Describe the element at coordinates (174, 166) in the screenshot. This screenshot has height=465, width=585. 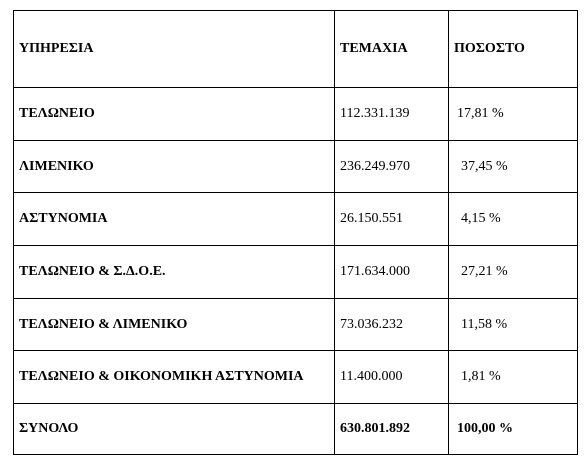
I see `row-service: ΛΙΜΕΝΙΚΟ` at that location.